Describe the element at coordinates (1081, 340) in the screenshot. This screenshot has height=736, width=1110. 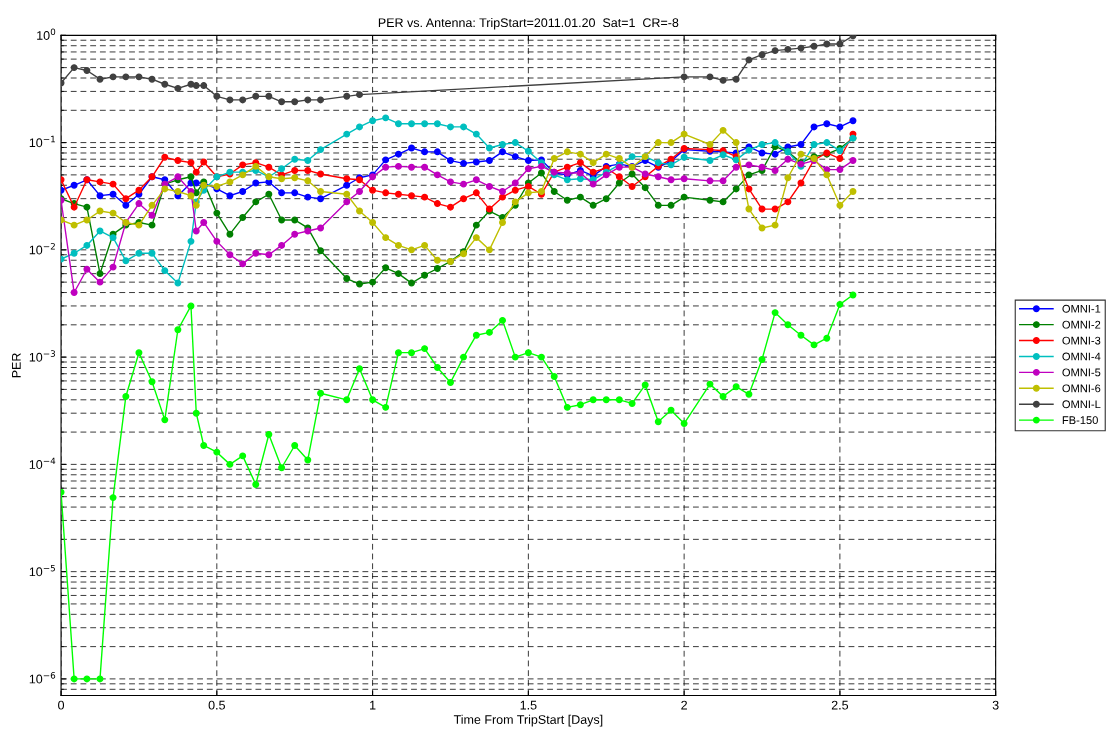
I see `legend-label: OMNI-3` at that location.